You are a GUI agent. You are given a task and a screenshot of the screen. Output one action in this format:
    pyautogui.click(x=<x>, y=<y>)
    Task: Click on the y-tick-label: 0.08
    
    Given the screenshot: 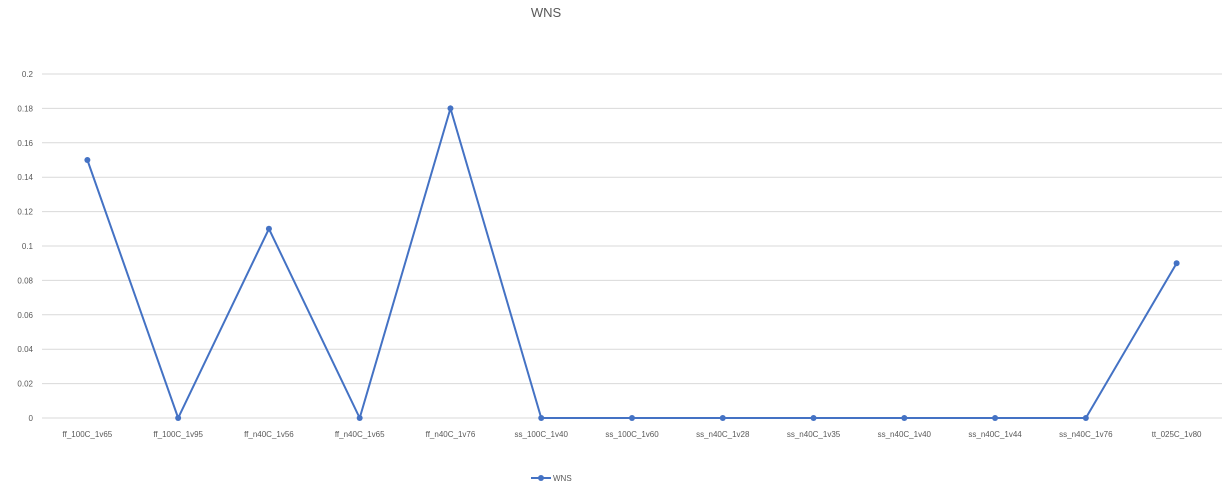 What is the action you would take?
    pyautogui.click(x=25, y=280)
    